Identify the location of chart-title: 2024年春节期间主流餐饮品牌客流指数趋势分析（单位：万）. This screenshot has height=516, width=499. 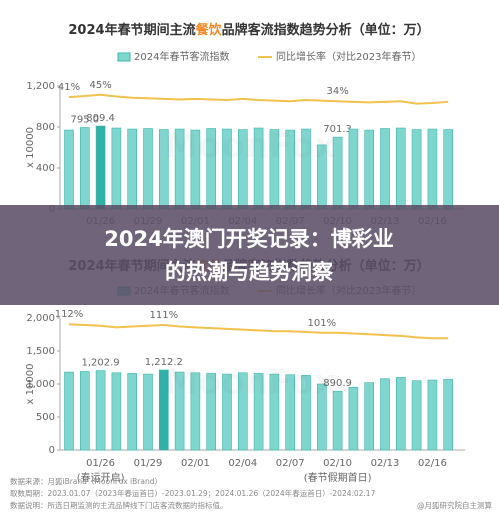
(248, 30).